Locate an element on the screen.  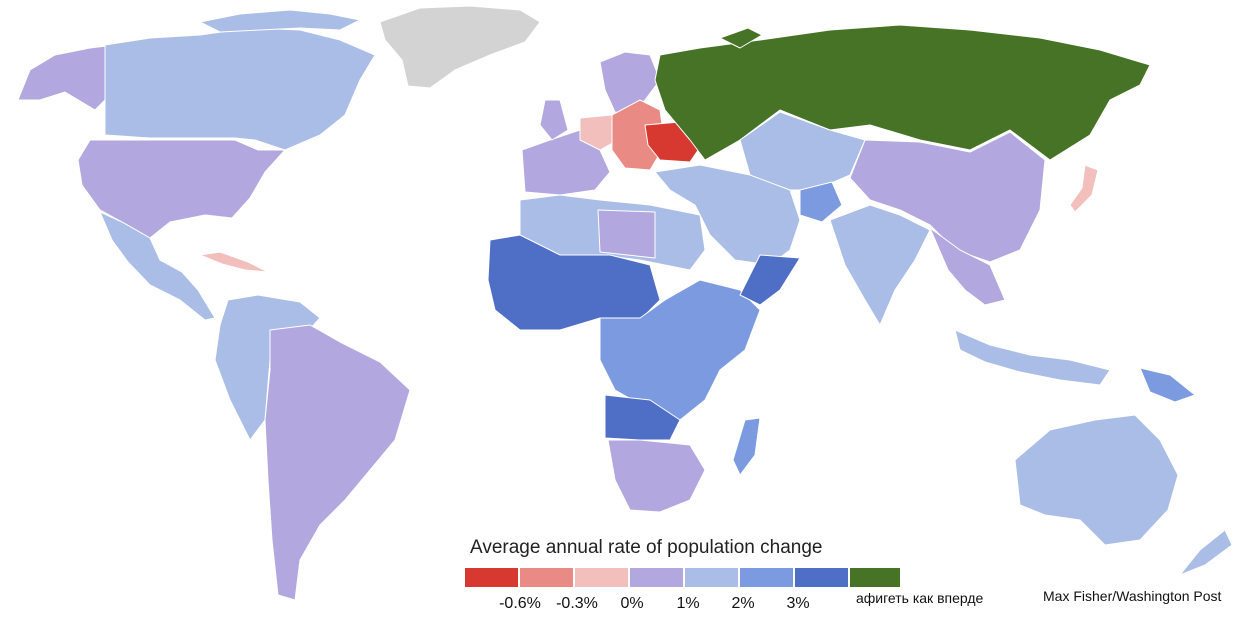
region-china is located at coordinates (947, 197).